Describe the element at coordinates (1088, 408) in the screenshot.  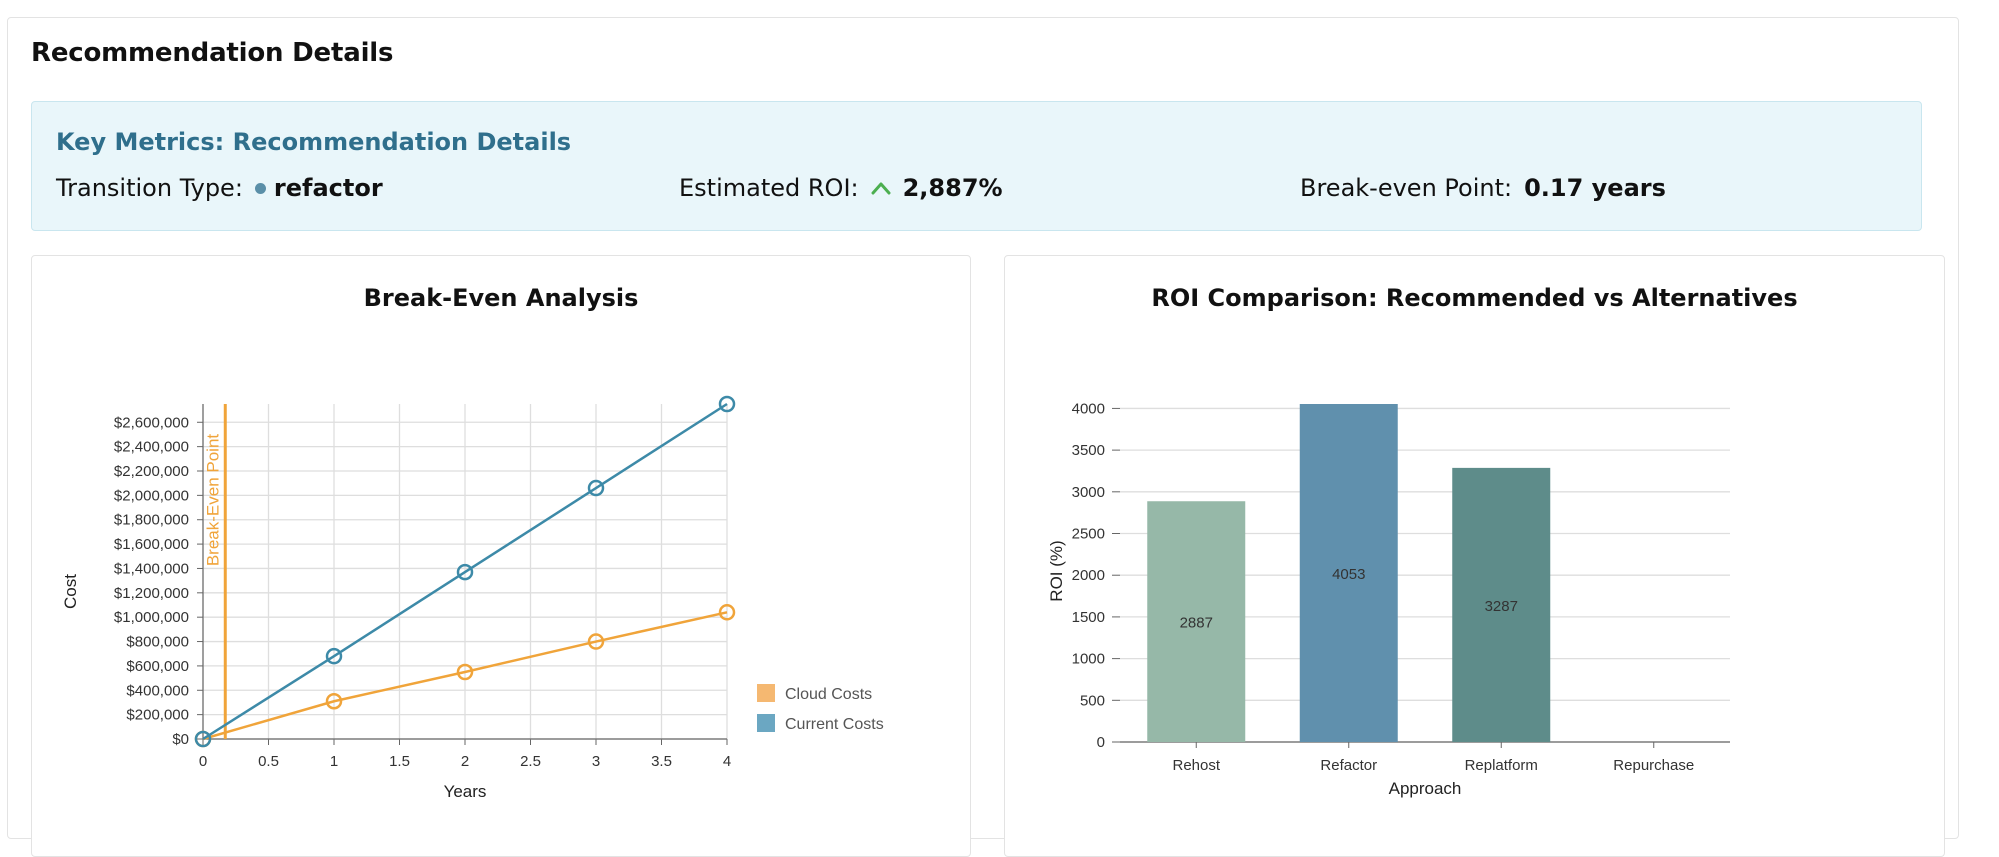
I see `y-tick-label: 4000` at that location.